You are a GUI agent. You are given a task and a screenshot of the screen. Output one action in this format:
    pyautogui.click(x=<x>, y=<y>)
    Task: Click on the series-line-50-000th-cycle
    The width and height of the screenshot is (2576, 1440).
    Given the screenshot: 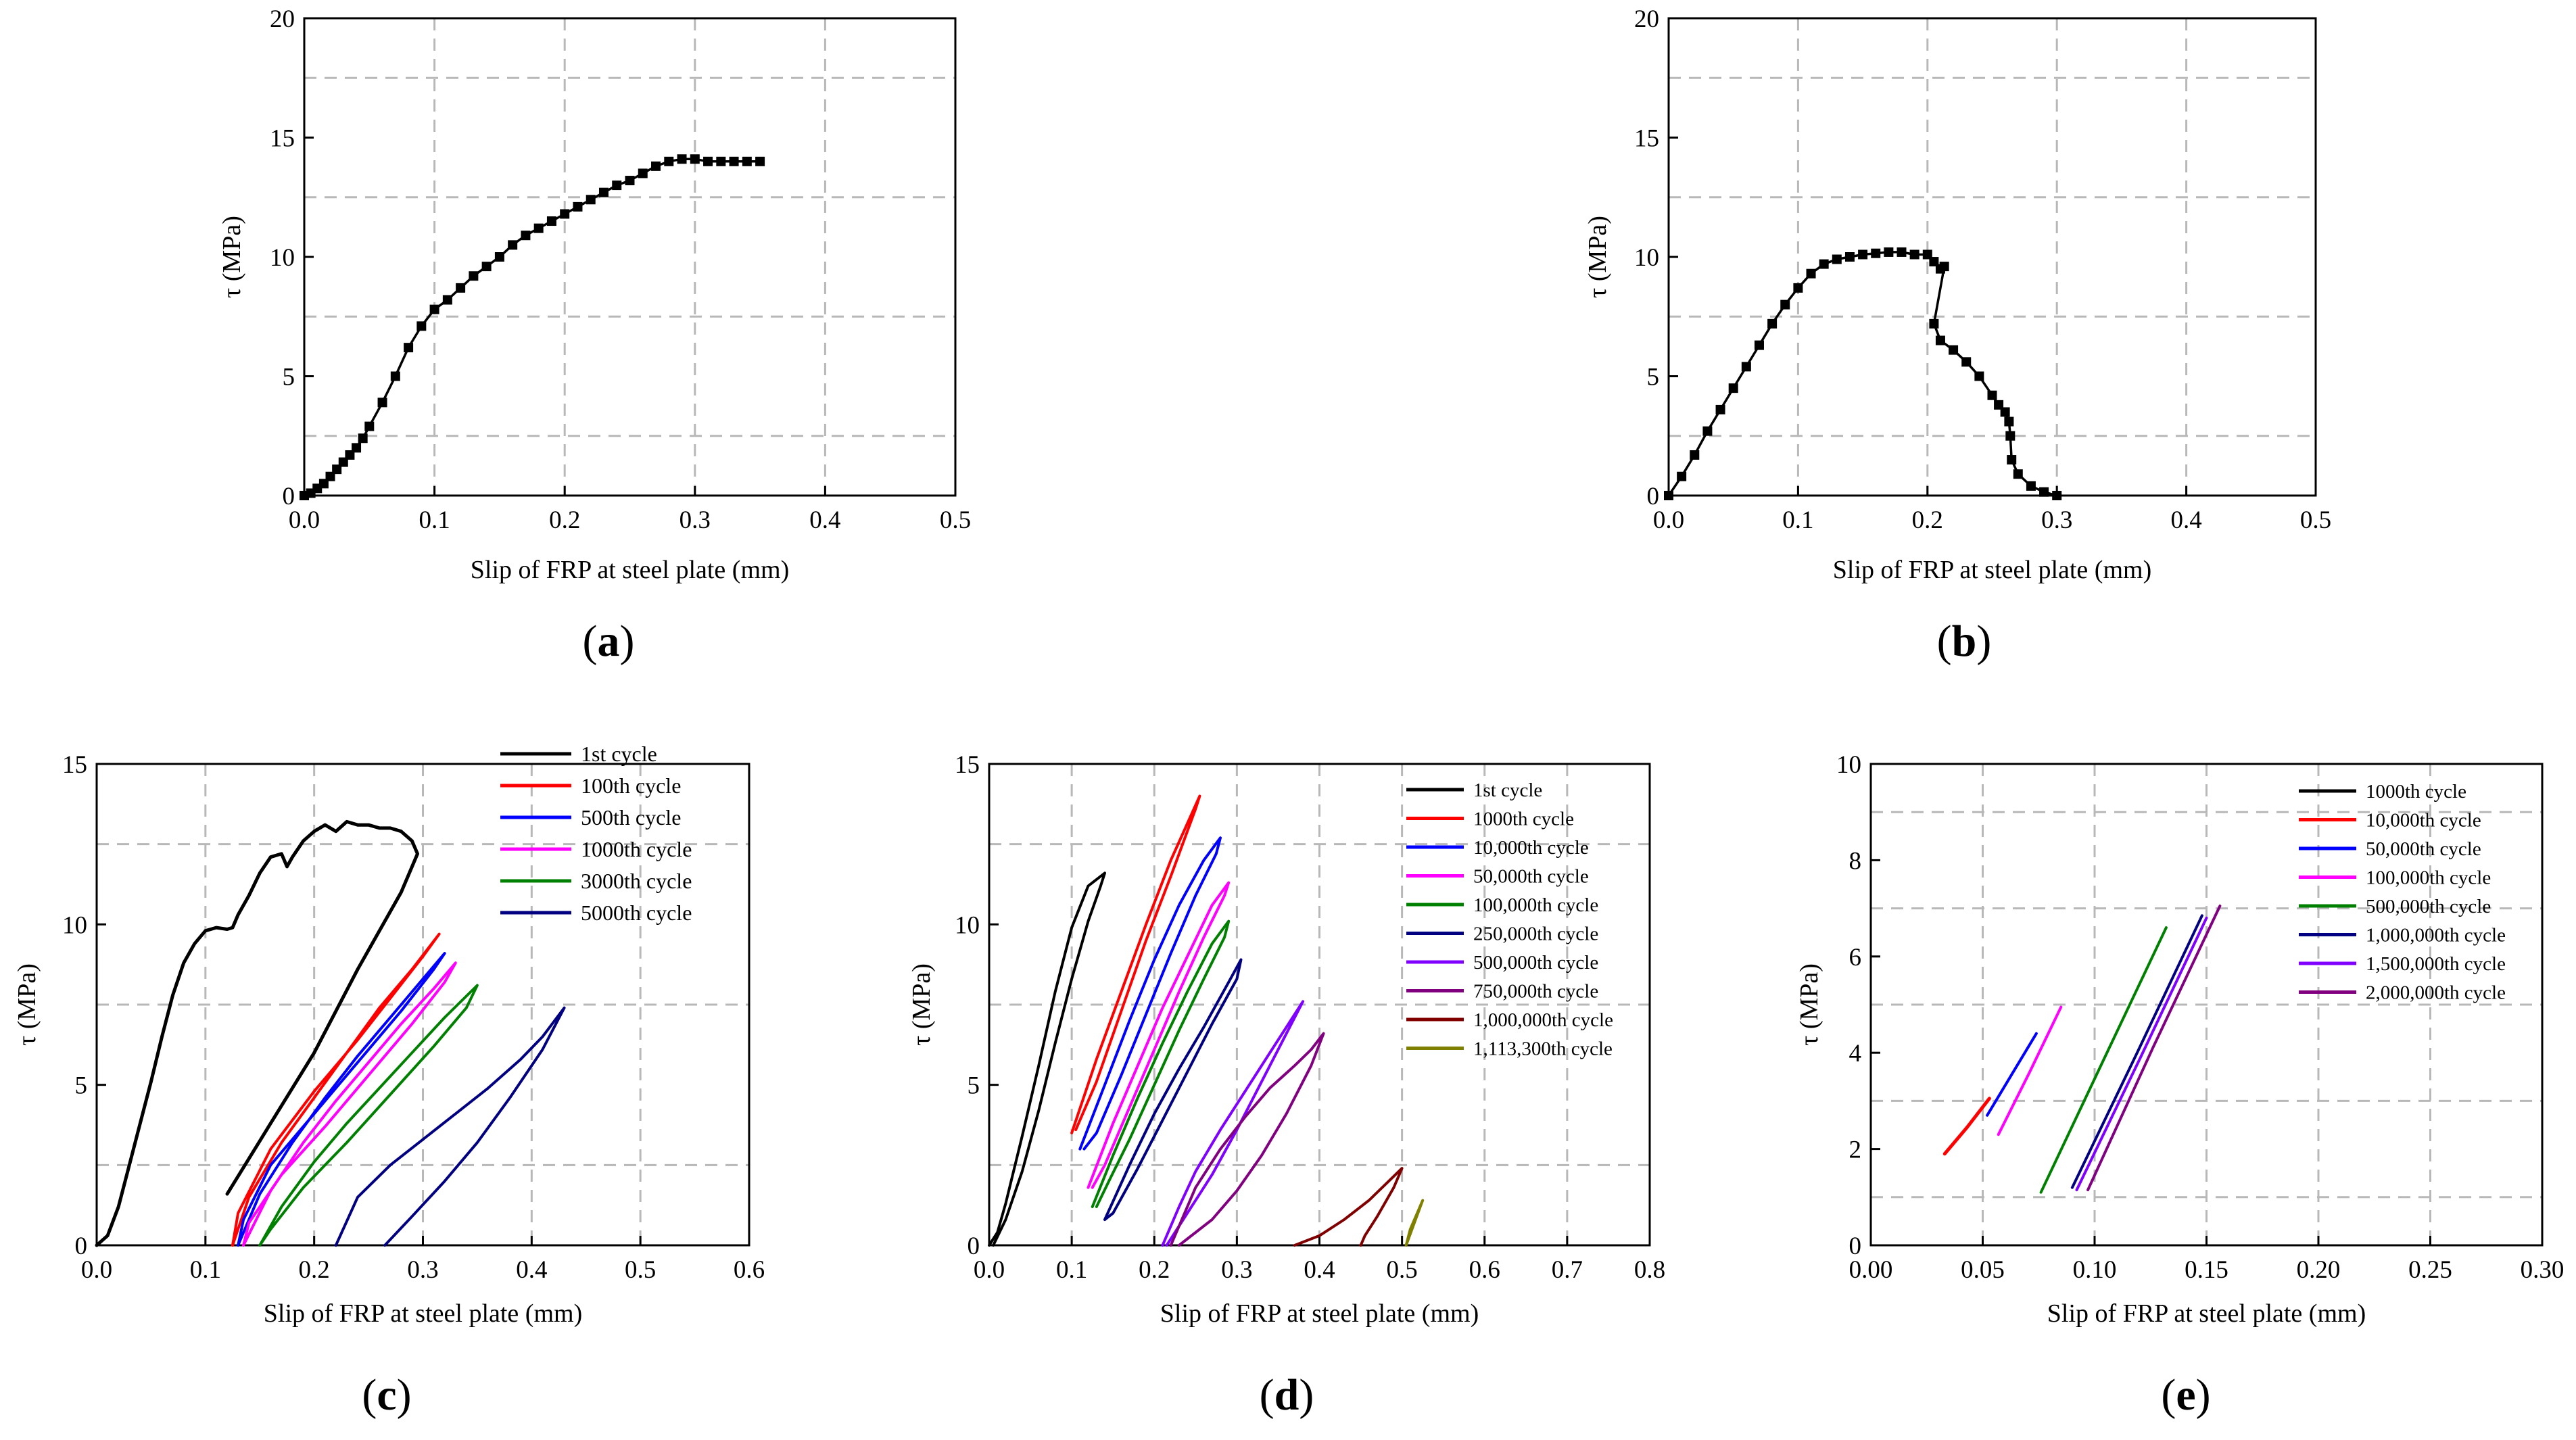 What is the action you would take?
    pyautogui.click(x=1159, y=1035)
    